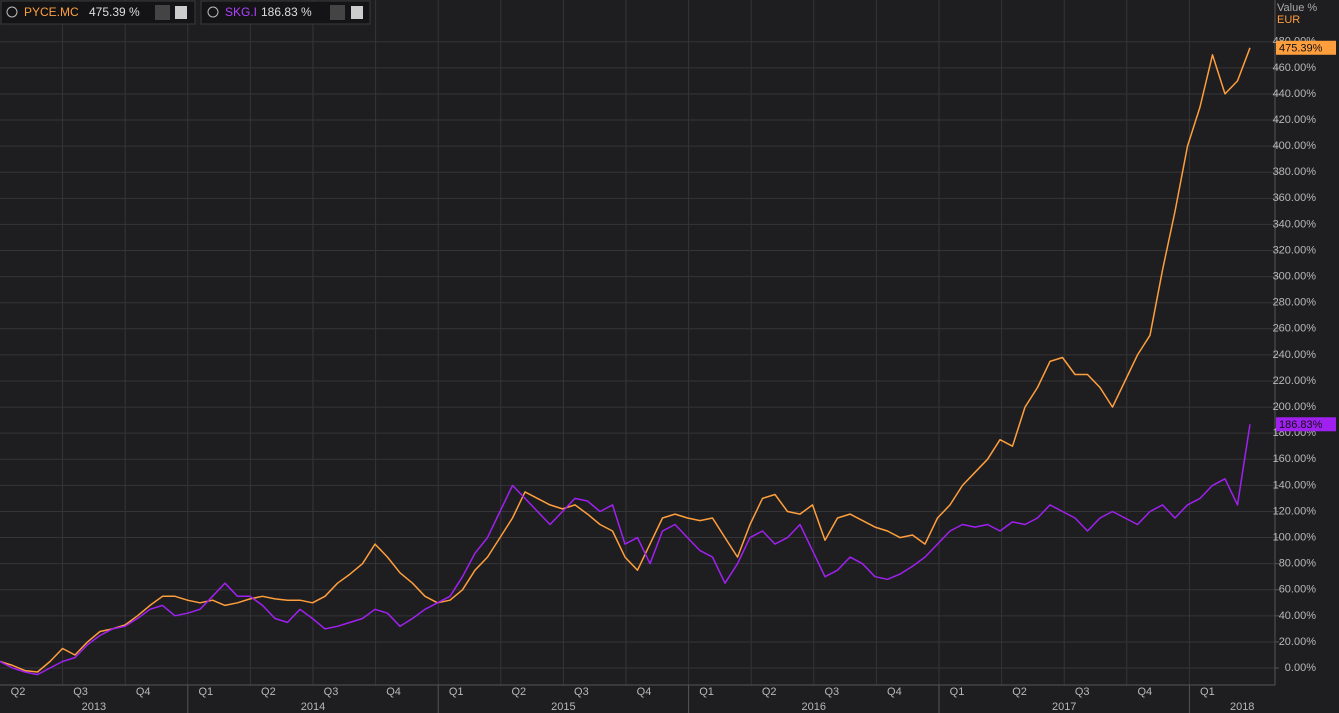  What do you see at coordinates (114, 12) in the screenshot?
I see `legend-value: 475.39 %` at bounding box center [114, 12].